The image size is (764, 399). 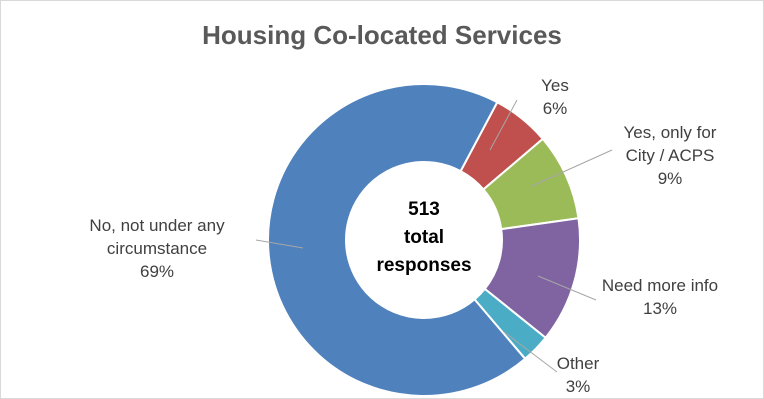 What do you see at coordinates (424, 265) in the screenshot?
I see `center-word-responses: responses` at bounding box center [424, 265].